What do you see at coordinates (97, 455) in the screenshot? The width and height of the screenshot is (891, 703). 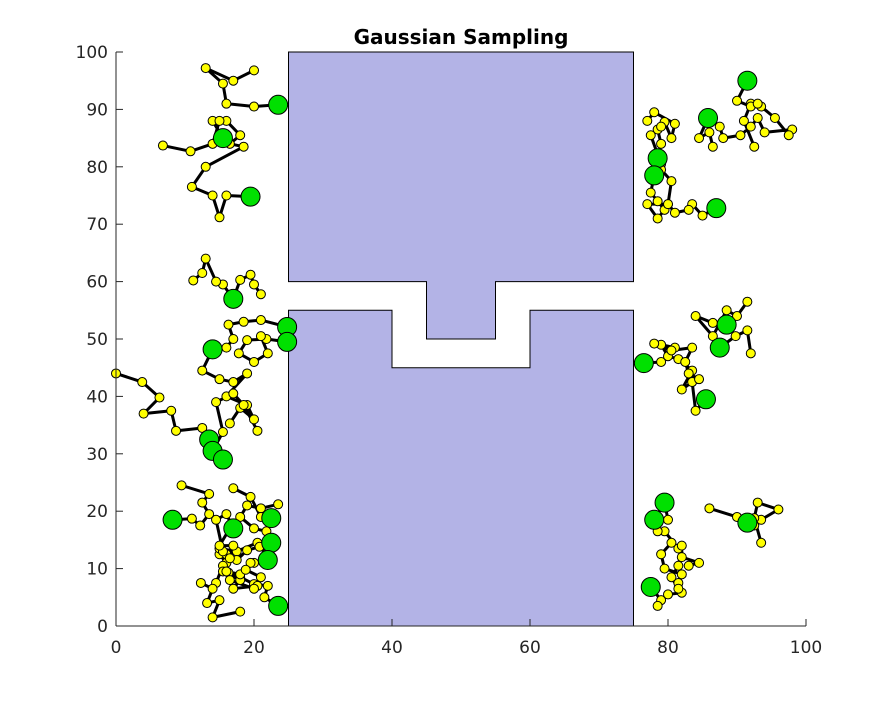 I see `y-tick-label: 30` at bounding box center [97, 455].